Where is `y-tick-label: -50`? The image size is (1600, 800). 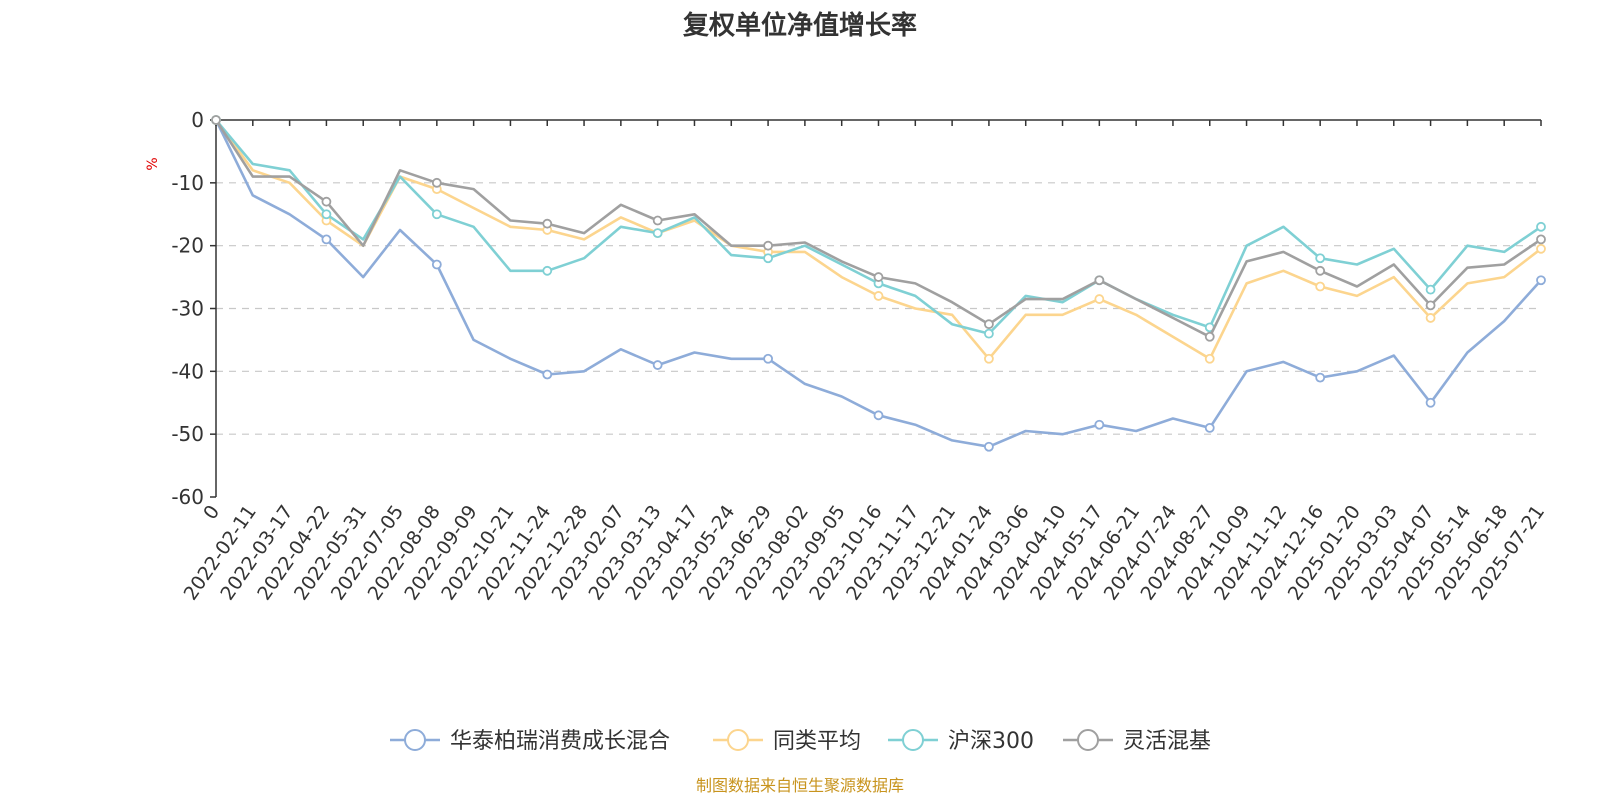 y-tick-label: -50 is located at coordinates (187, 434).